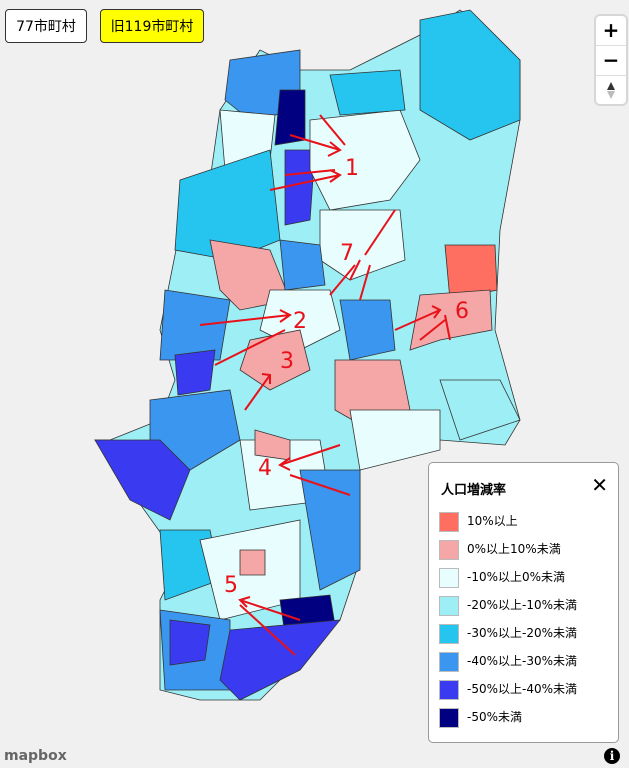 Image resolution: width=629 pixels, height=768 pixels. Describe the element at coordinates (492, 521) in the screenshot. I see `legend-label: 10%以上` at that location.